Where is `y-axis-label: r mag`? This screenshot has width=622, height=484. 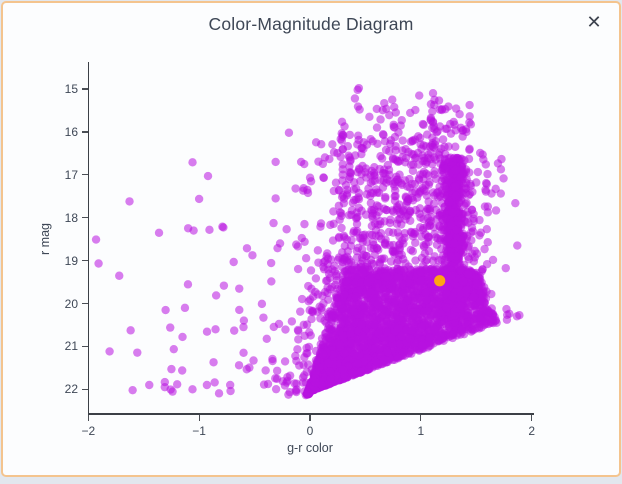
y-axis-label: r mag is located at coordinates (45, 239).